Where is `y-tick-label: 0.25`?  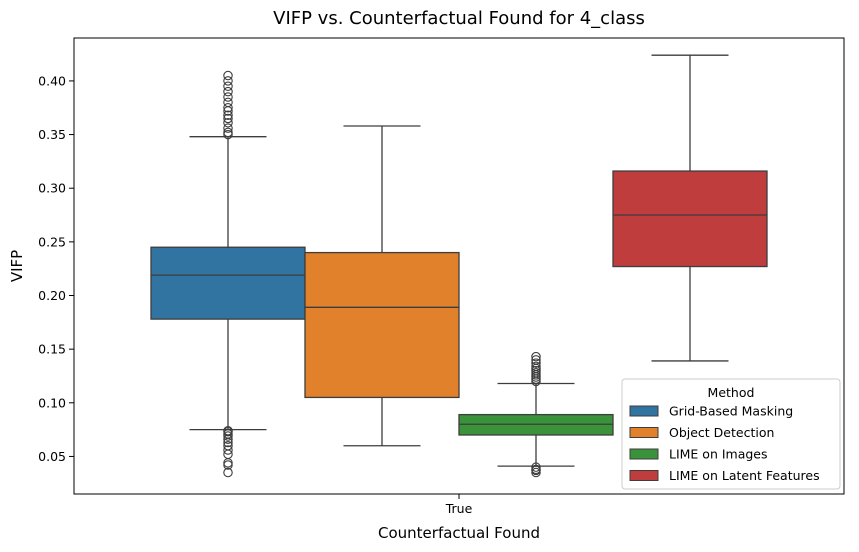
y-tick-label: 0.25 is located at coordinates (52, 241).